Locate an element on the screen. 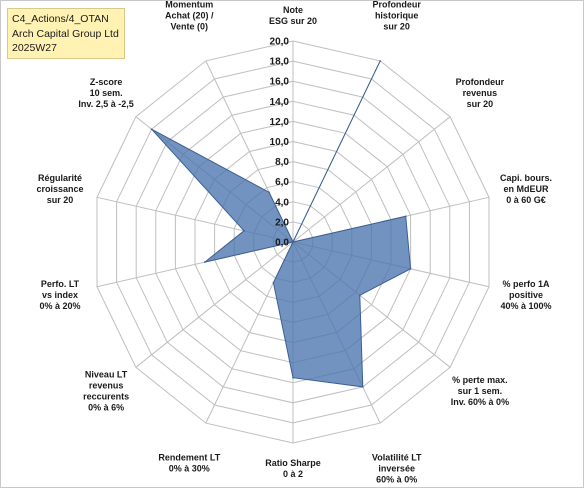  axis-label: Régularité croissance sur 20 is located at coordinates (59, 189).